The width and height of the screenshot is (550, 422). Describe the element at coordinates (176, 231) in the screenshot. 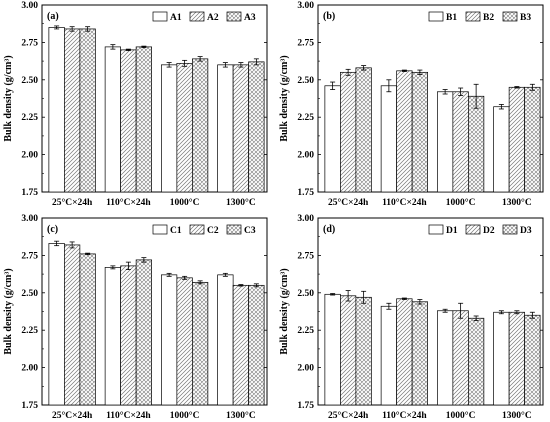

I see `legend-label-c1: C1` at that location.